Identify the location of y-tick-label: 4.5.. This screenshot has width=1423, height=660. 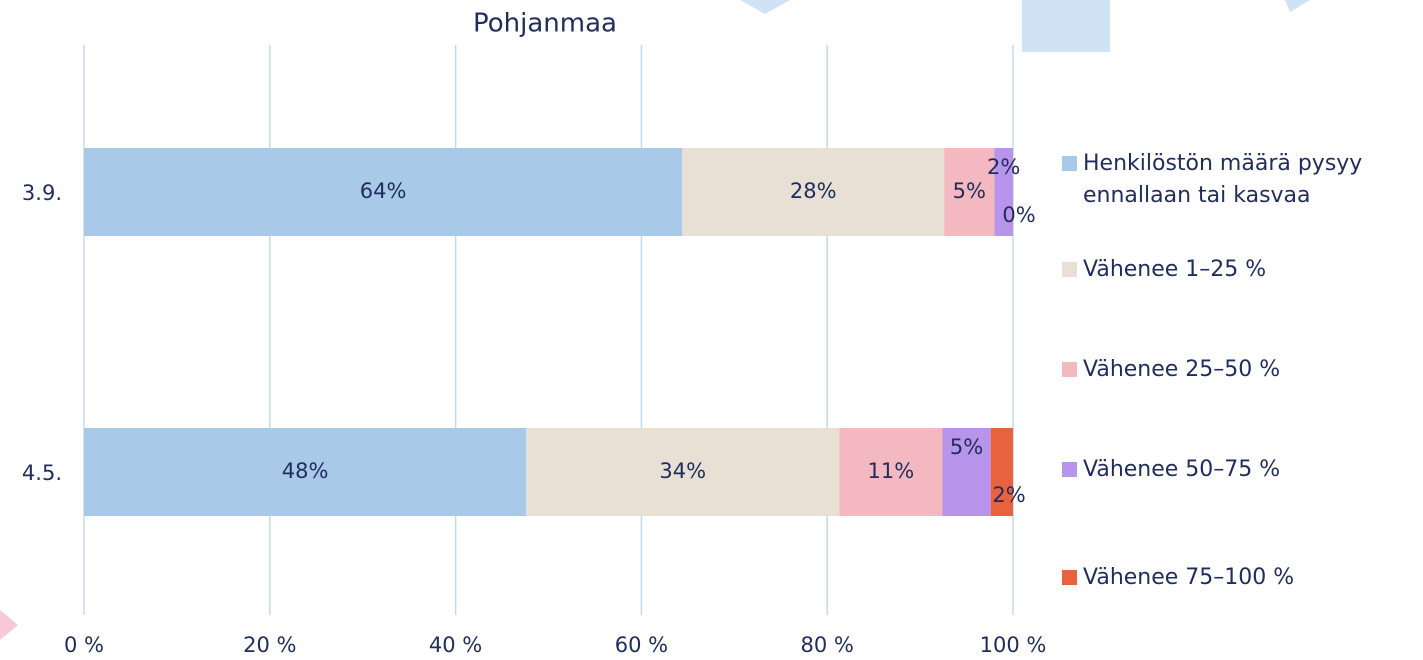
(42, 473).